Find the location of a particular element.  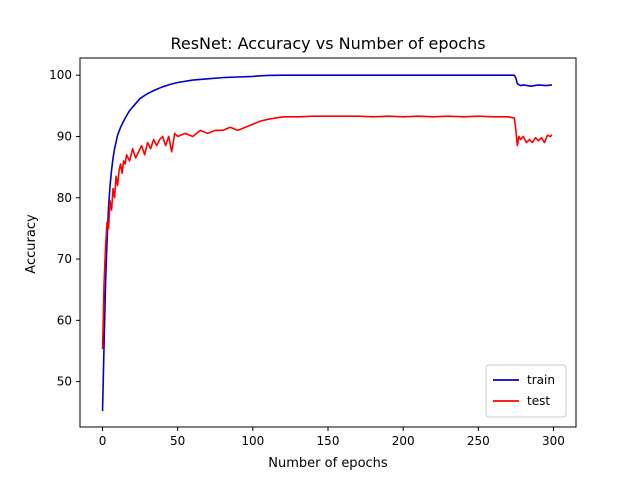

y-tick-label: 100 is located at coordinates (60, 75).